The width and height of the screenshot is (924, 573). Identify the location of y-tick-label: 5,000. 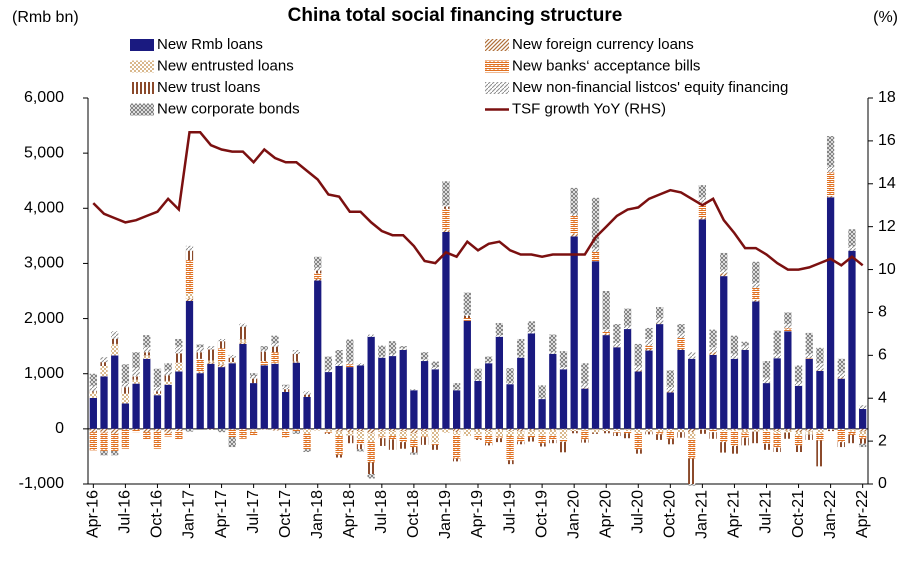
(44, 152).